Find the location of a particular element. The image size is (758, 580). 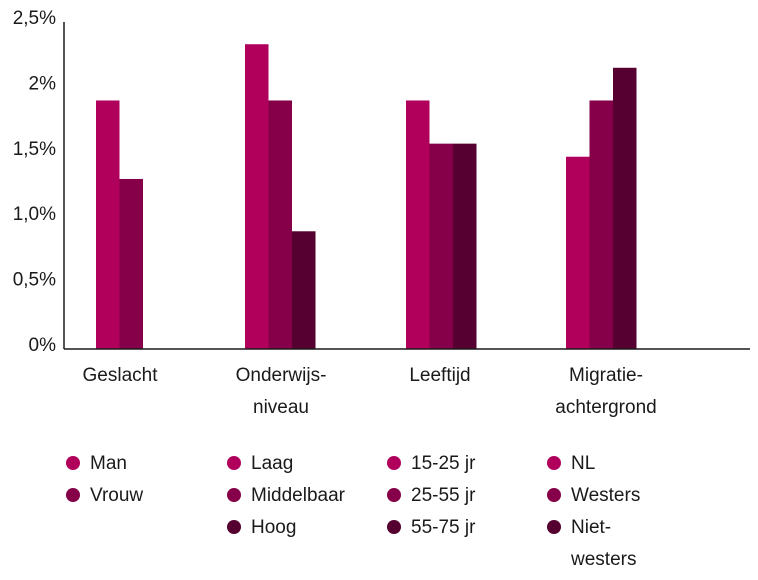

bar-15-25-jr is located at coordinates (418, 224).